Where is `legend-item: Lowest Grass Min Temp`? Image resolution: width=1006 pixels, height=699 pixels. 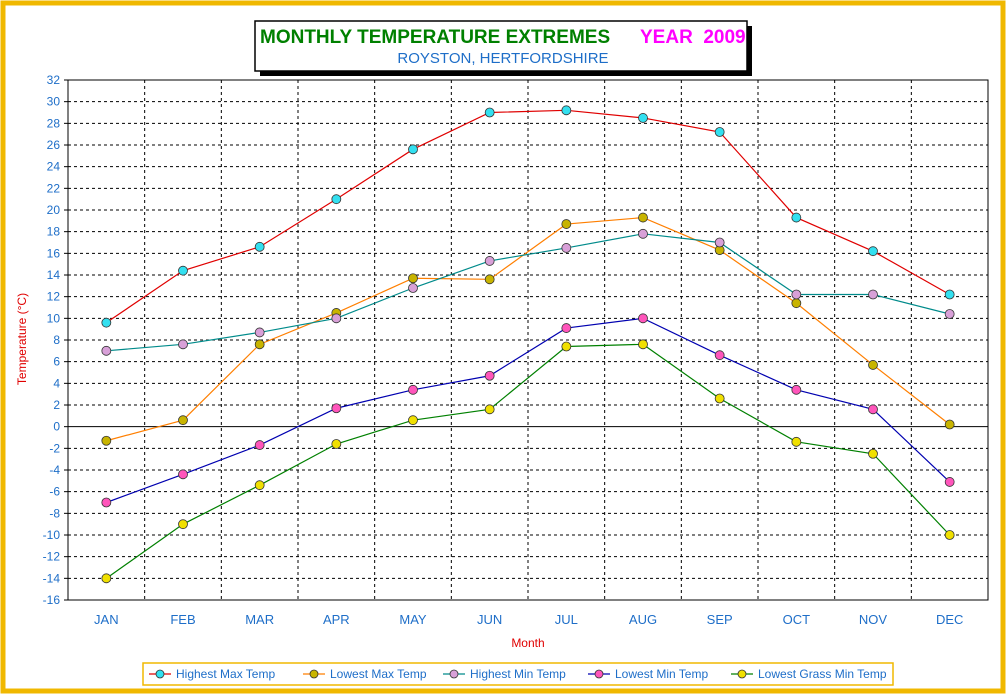
legend-item: Lowest Grass Min Temp is located at coordinates (809, 674).